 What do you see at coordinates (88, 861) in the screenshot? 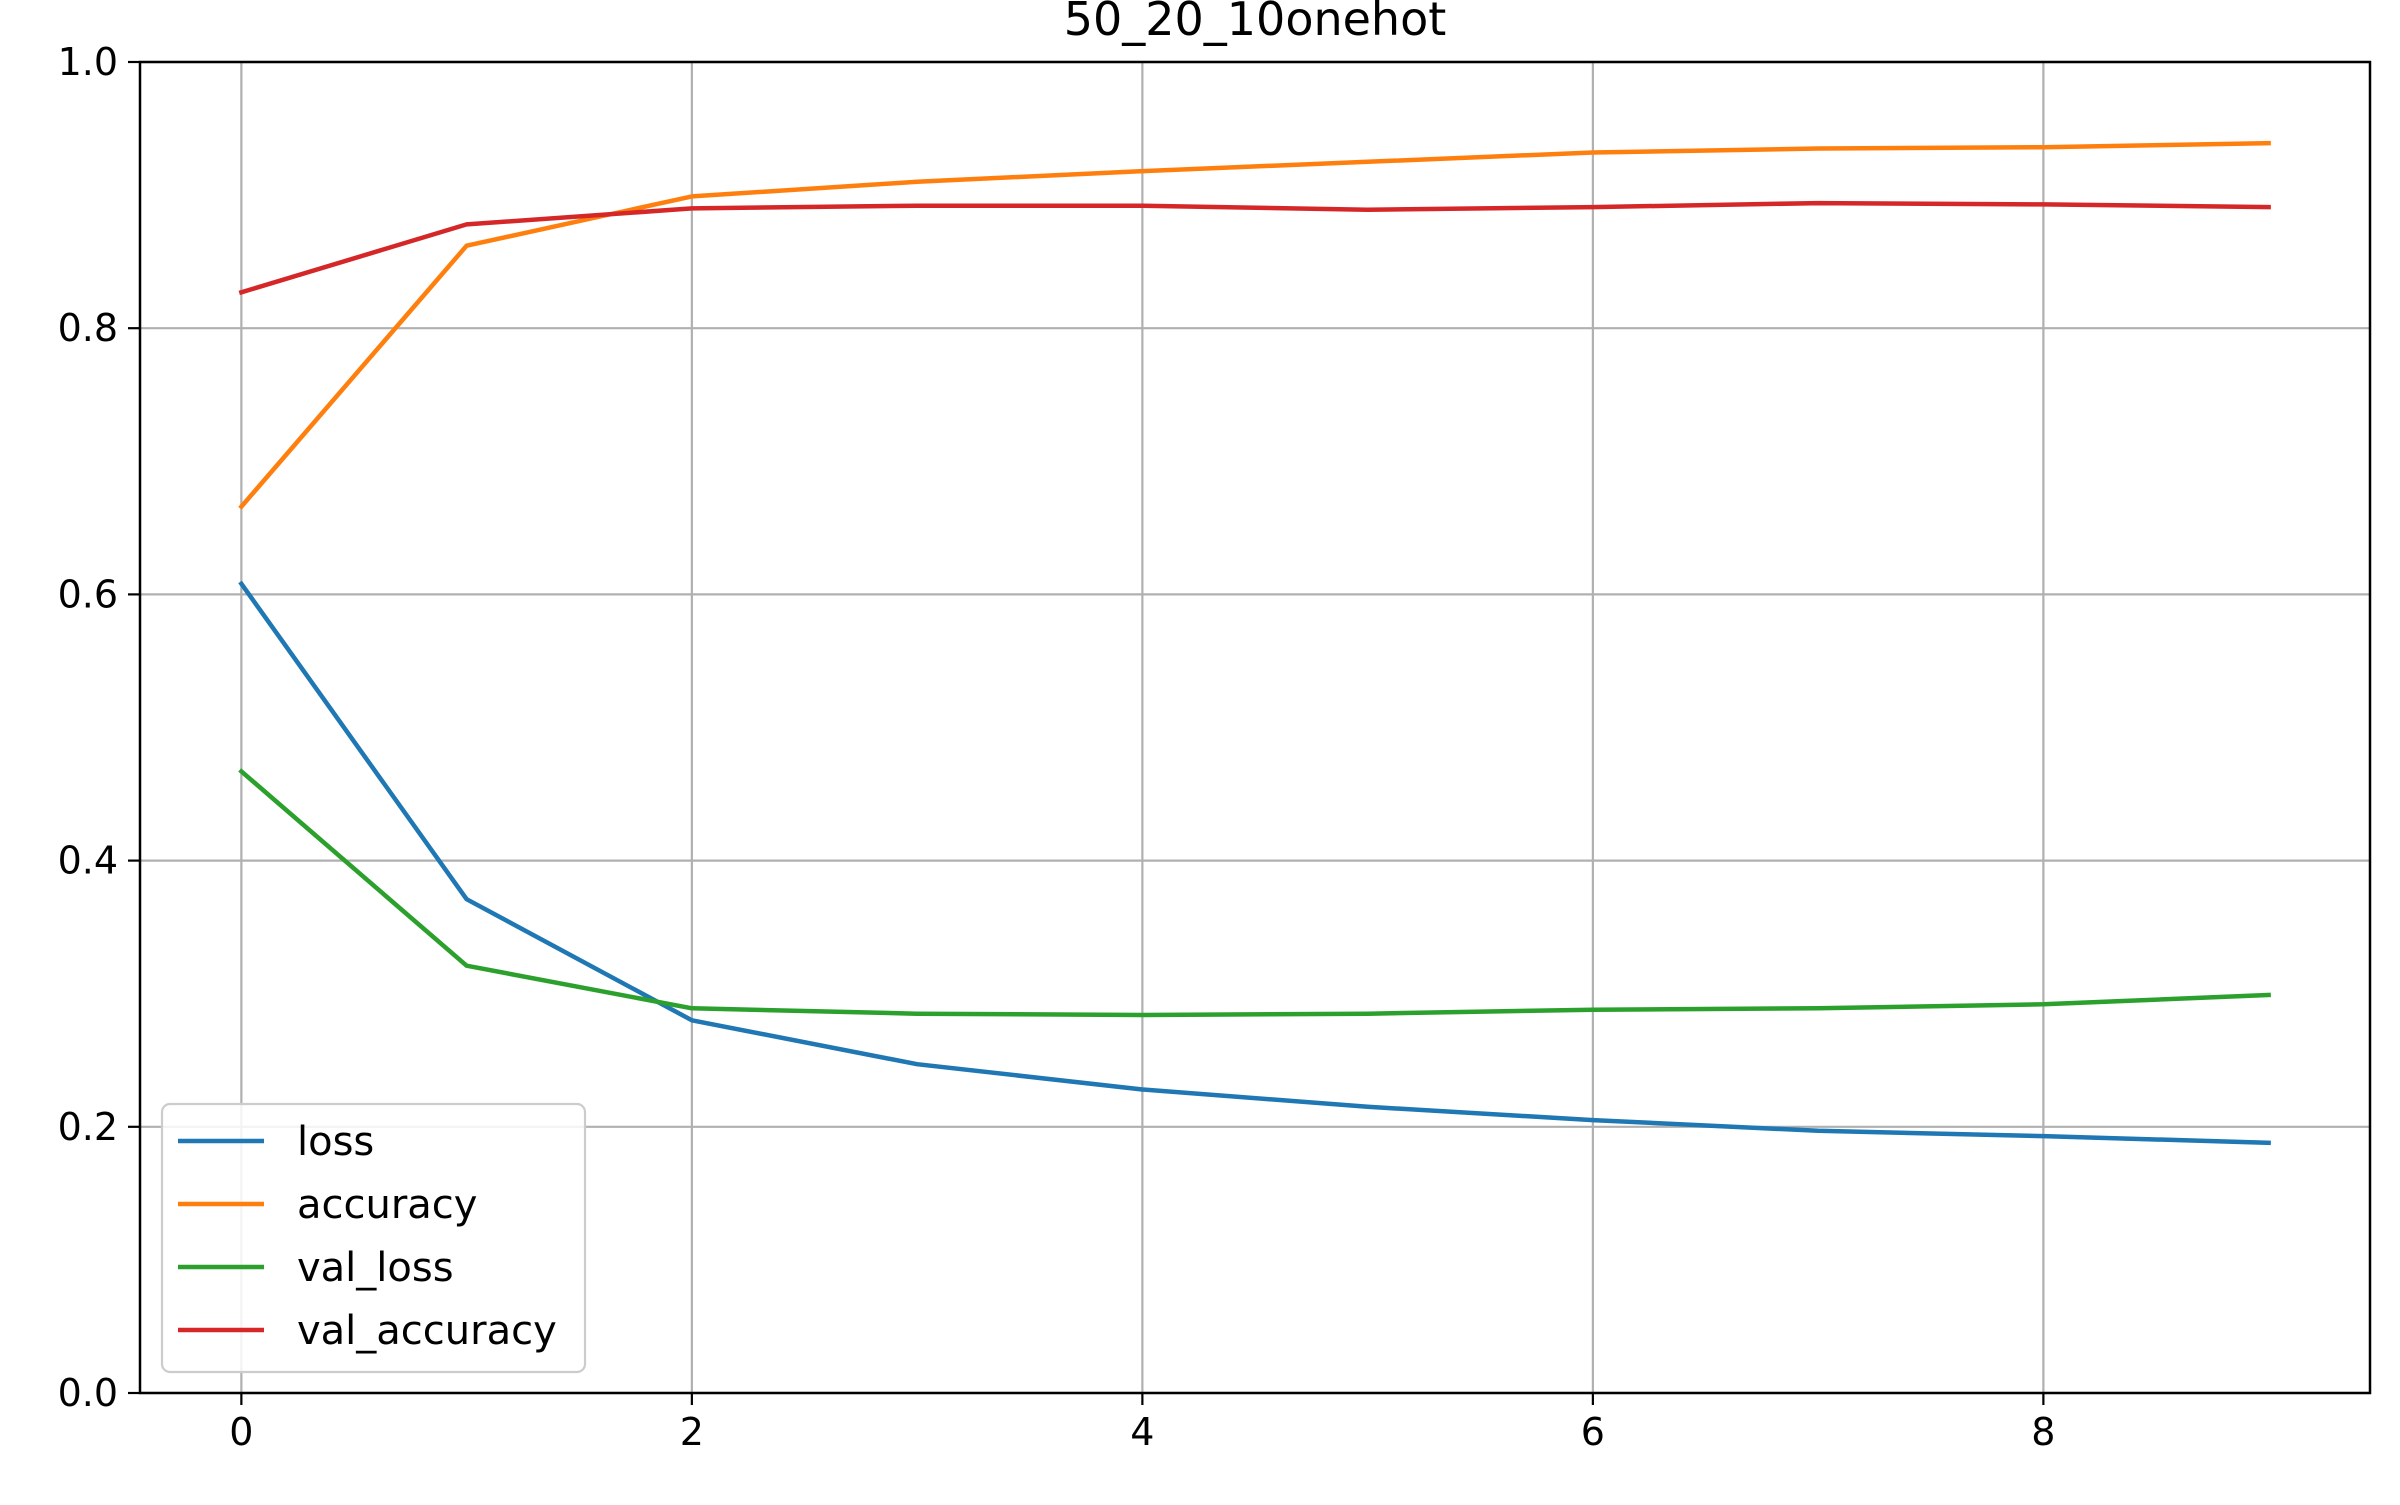
I see `y-tick-label: 0.4` at bounding box center [88, 861].